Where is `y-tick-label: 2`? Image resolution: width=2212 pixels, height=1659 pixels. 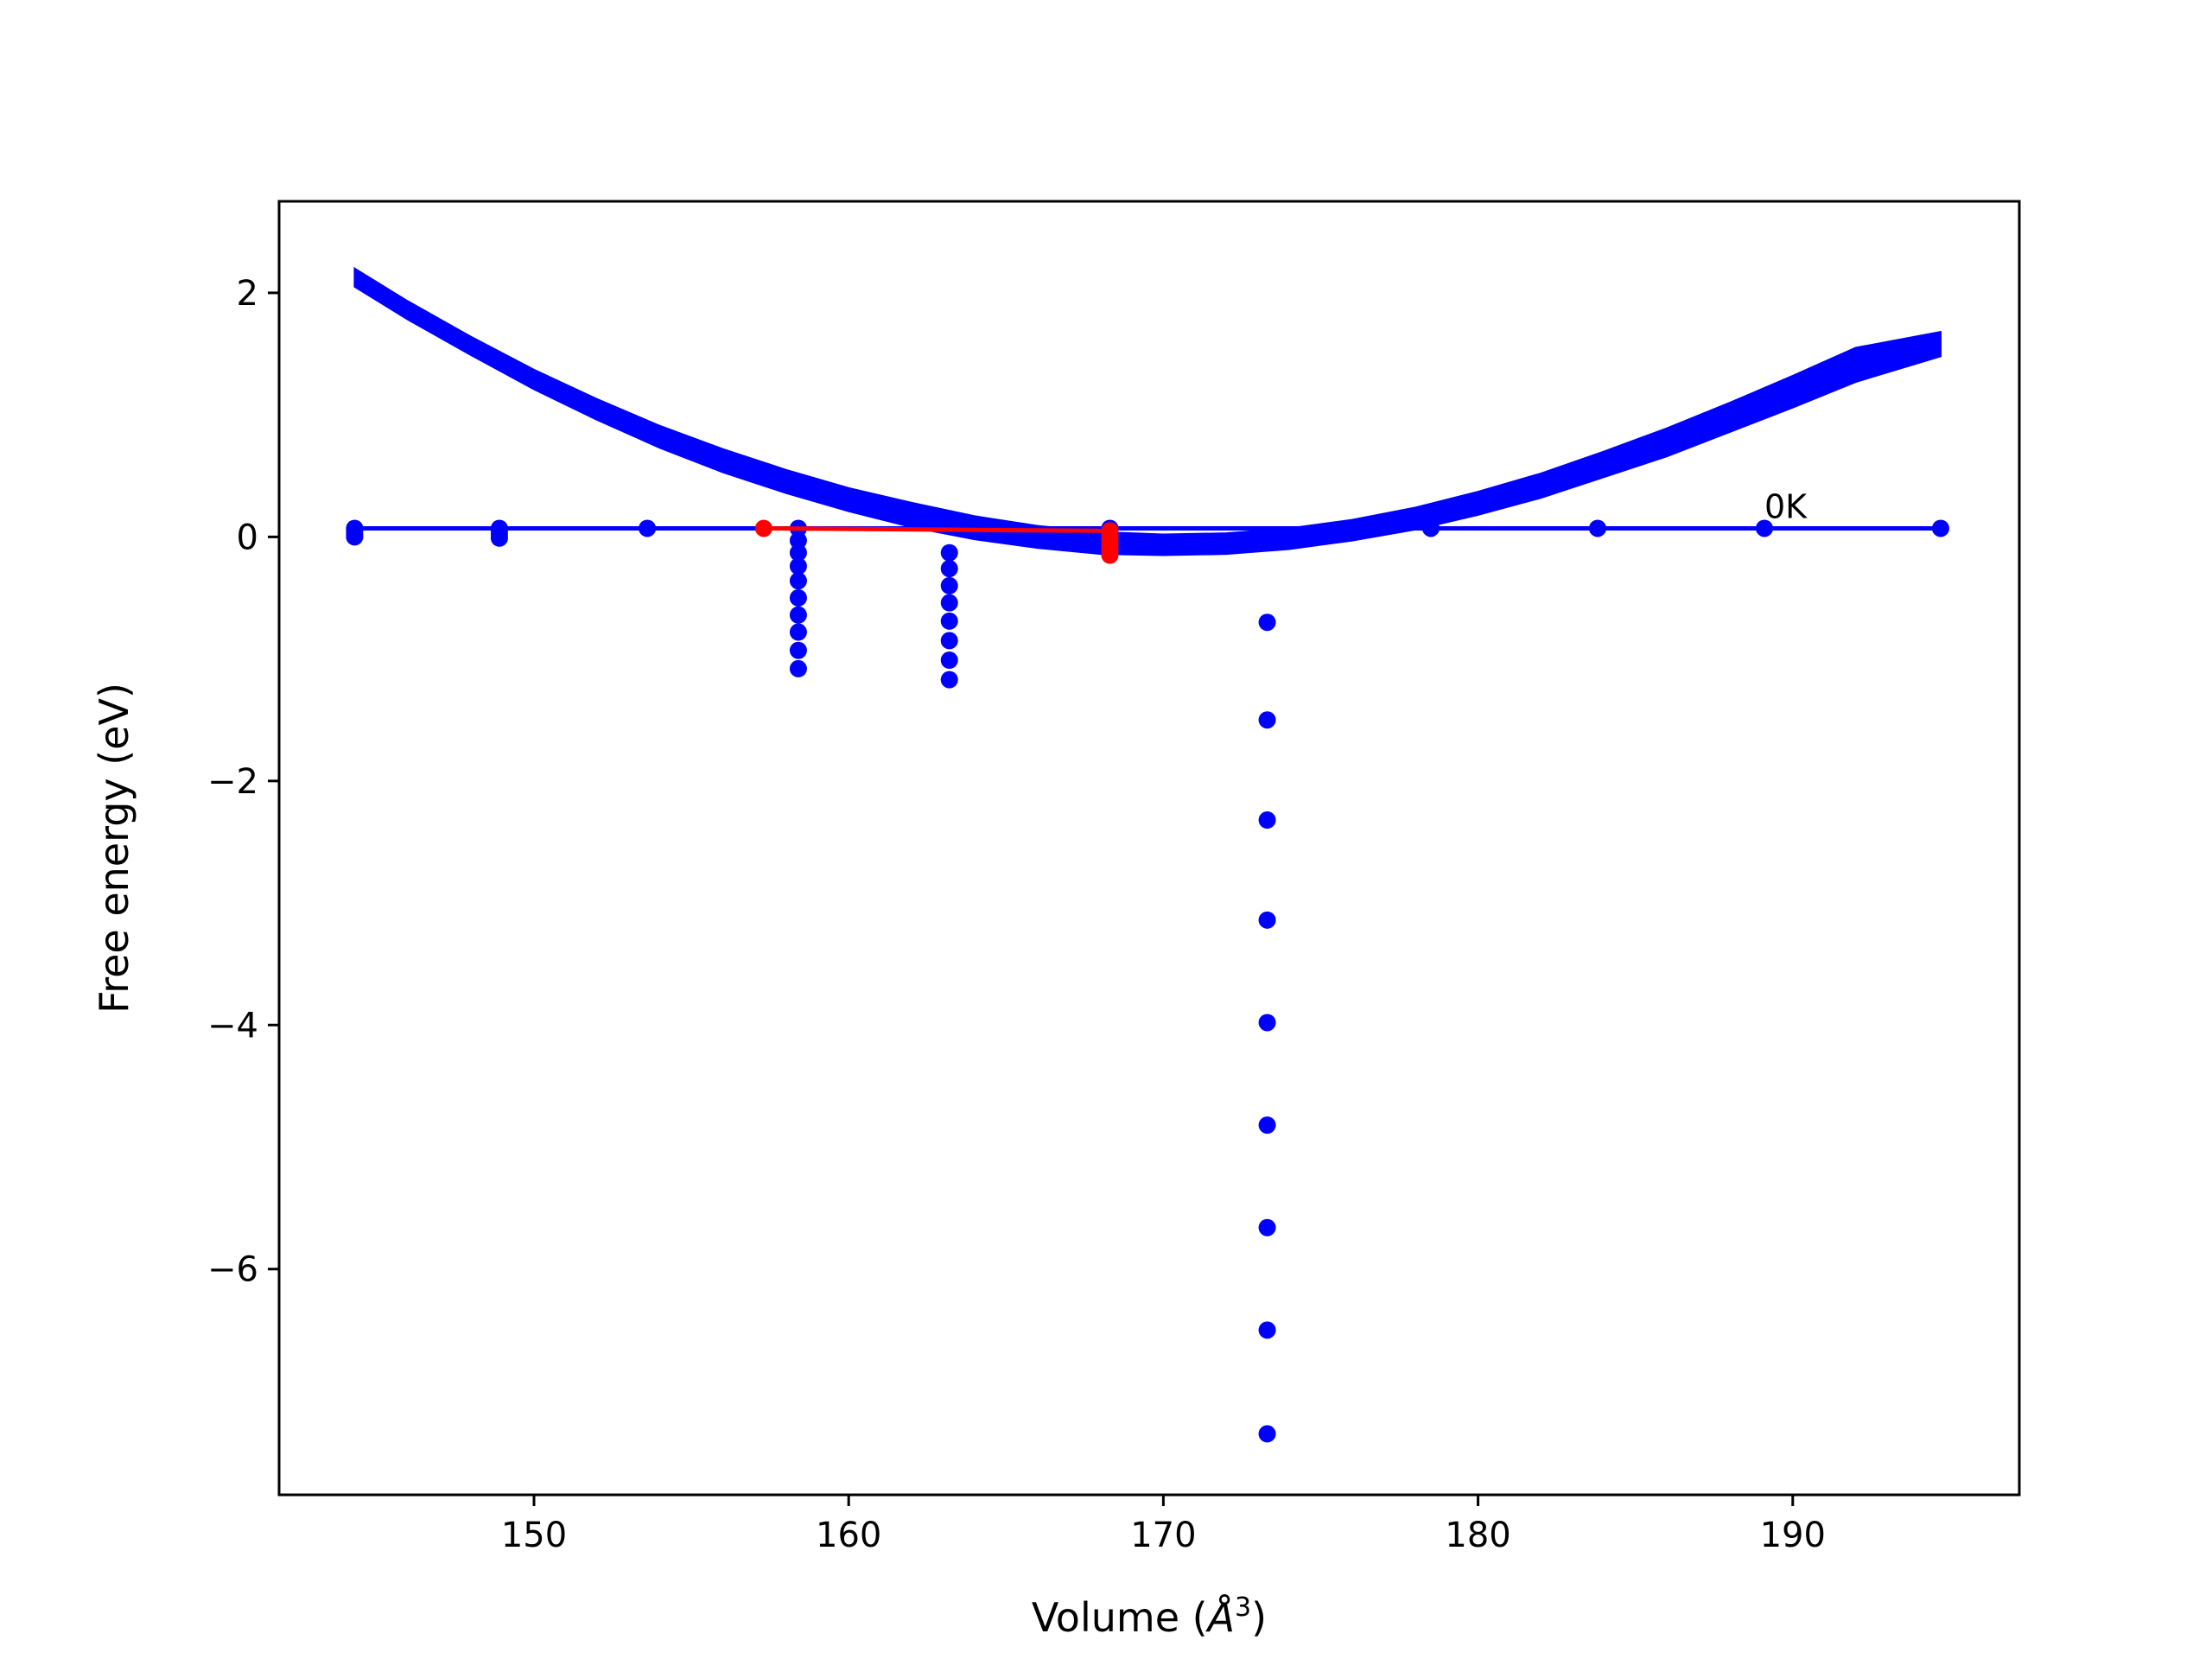
y-tick-label: 2 is located at coordinates (247, 294).